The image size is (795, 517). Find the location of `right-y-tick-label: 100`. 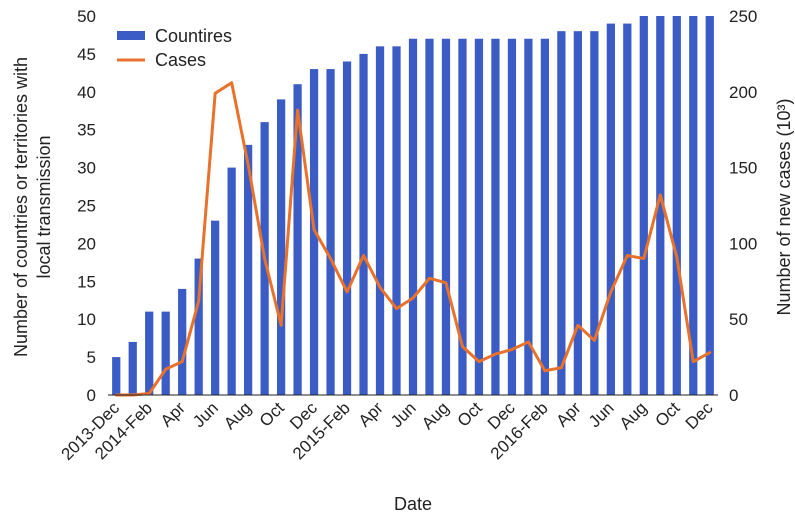

right-y-tick-label: 100 is located at coordinates (743, 243).